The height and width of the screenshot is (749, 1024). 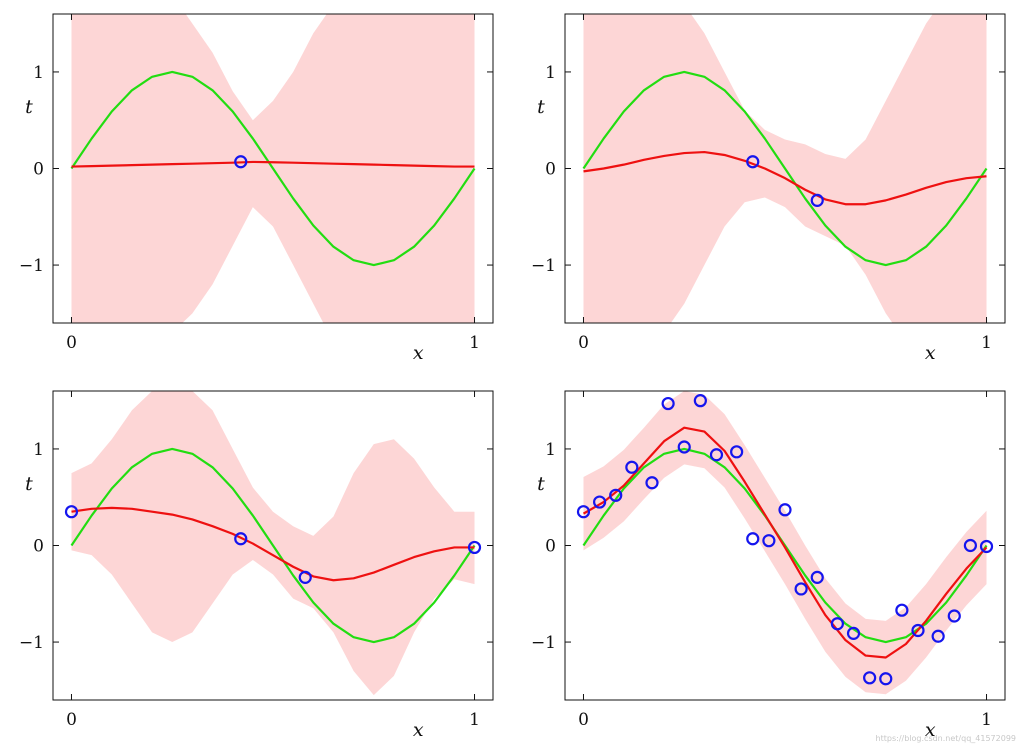 What do you see at coordinates (945, 738) in the screenshot?
I see `watermark: https://blog.csdn.net/qq_41572099` at bounding box center [945, 738].